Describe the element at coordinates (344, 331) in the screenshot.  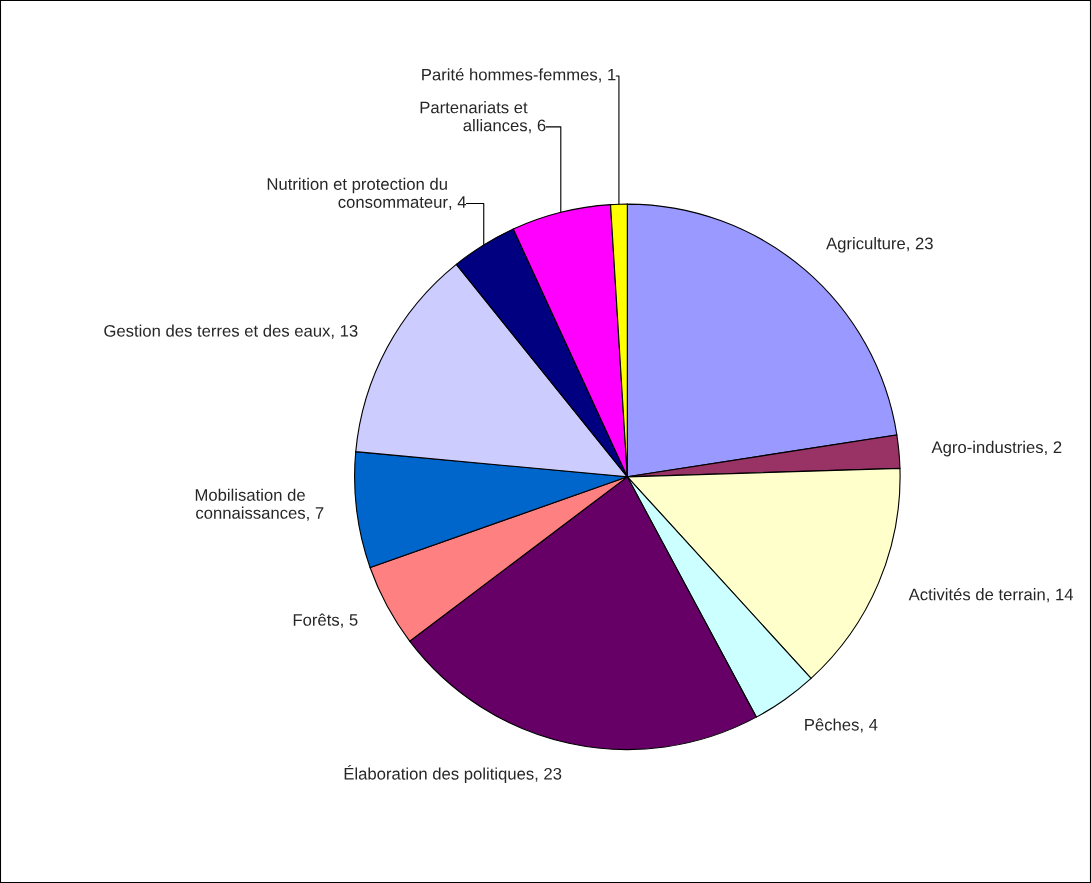
I see `data-label: , 13` at that location.